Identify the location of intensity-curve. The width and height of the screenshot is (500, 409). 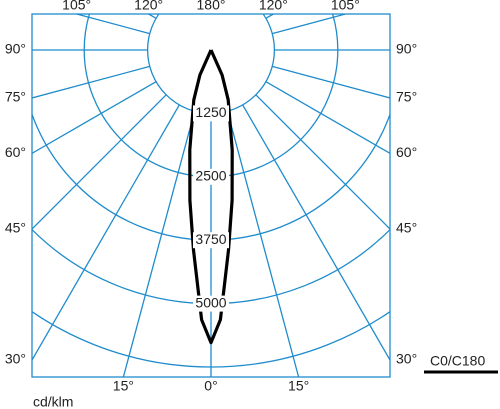
(211, 197).